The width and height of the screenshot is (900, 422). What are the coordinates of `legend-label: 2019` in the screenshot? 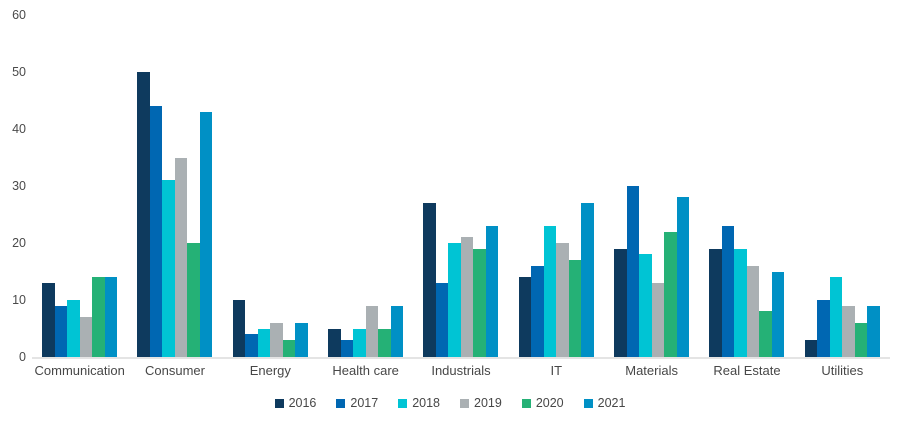 It's located at (488, 403).